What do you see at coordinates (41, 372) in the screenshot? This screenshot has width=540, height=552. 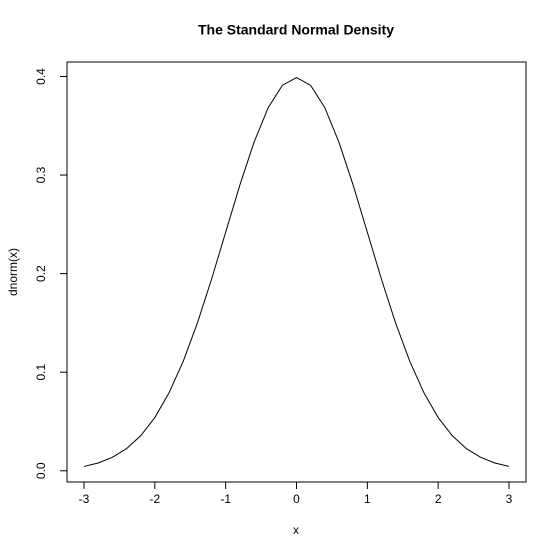 I see `y-tick-label: 0.1` at bounding box center [41, 372].